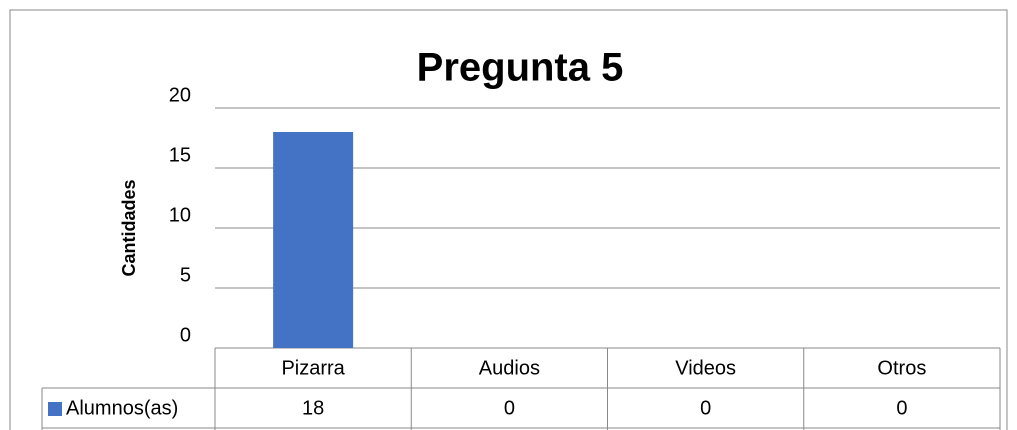  Describe the element at coordinates (180, 215) in the screenshot. I see `y-tick-label: 10` at that location.